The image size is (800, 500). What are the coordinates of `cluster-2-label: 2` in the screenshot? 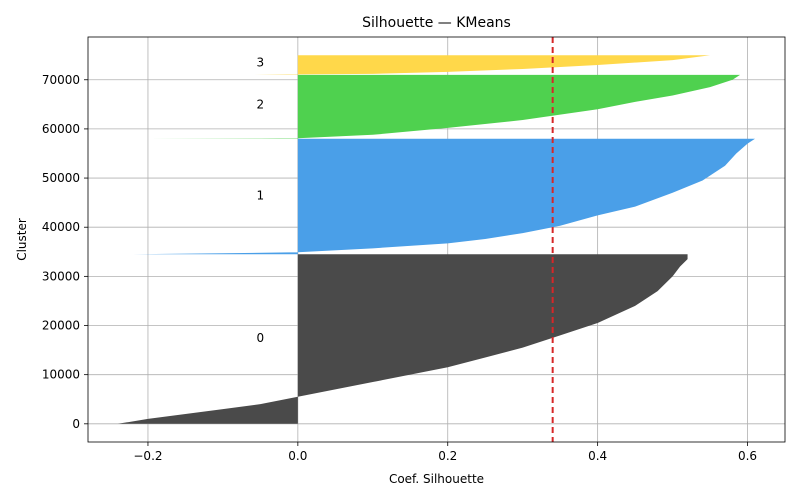 It's located at (261, 104).